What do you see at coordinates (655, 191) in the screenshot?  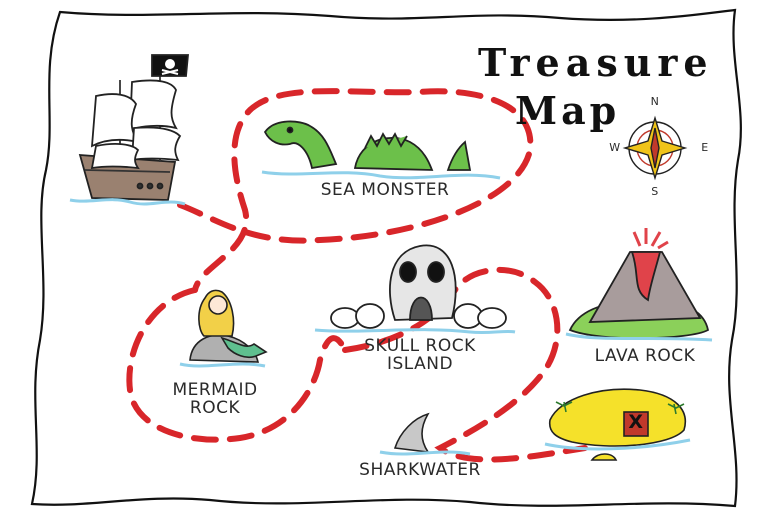 I see `compass-south-label: S` at bounding box center [655, 191].